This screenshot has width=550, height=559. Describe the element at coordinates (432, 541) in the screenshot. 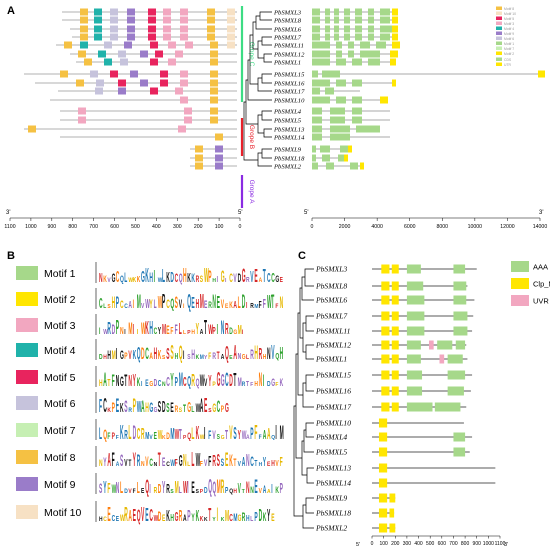

I see `panel-c-axis: 0 100 200 300 400 500 600 700 800 900 1000 1100 5' 3'` at that location.